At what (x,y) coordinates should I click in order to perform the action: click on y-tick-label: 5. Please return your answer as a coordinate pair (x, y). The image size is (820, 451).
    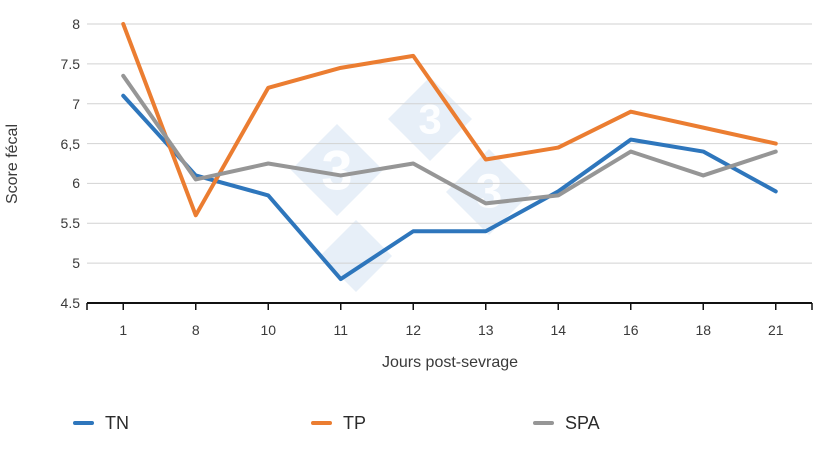
    Looking at the image, I should click on (76, 263).